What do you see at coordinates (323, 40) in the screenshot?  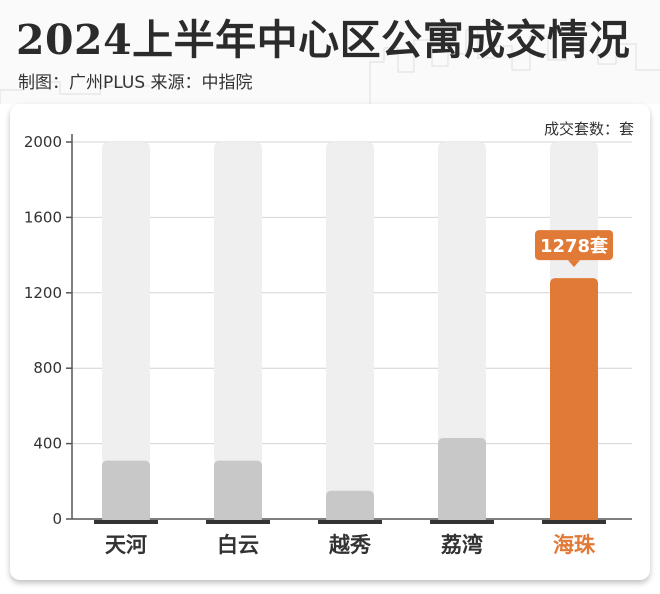 I see `page-title: 2024上半年中心区公寓成交情况` at bounding box center [323, 40].